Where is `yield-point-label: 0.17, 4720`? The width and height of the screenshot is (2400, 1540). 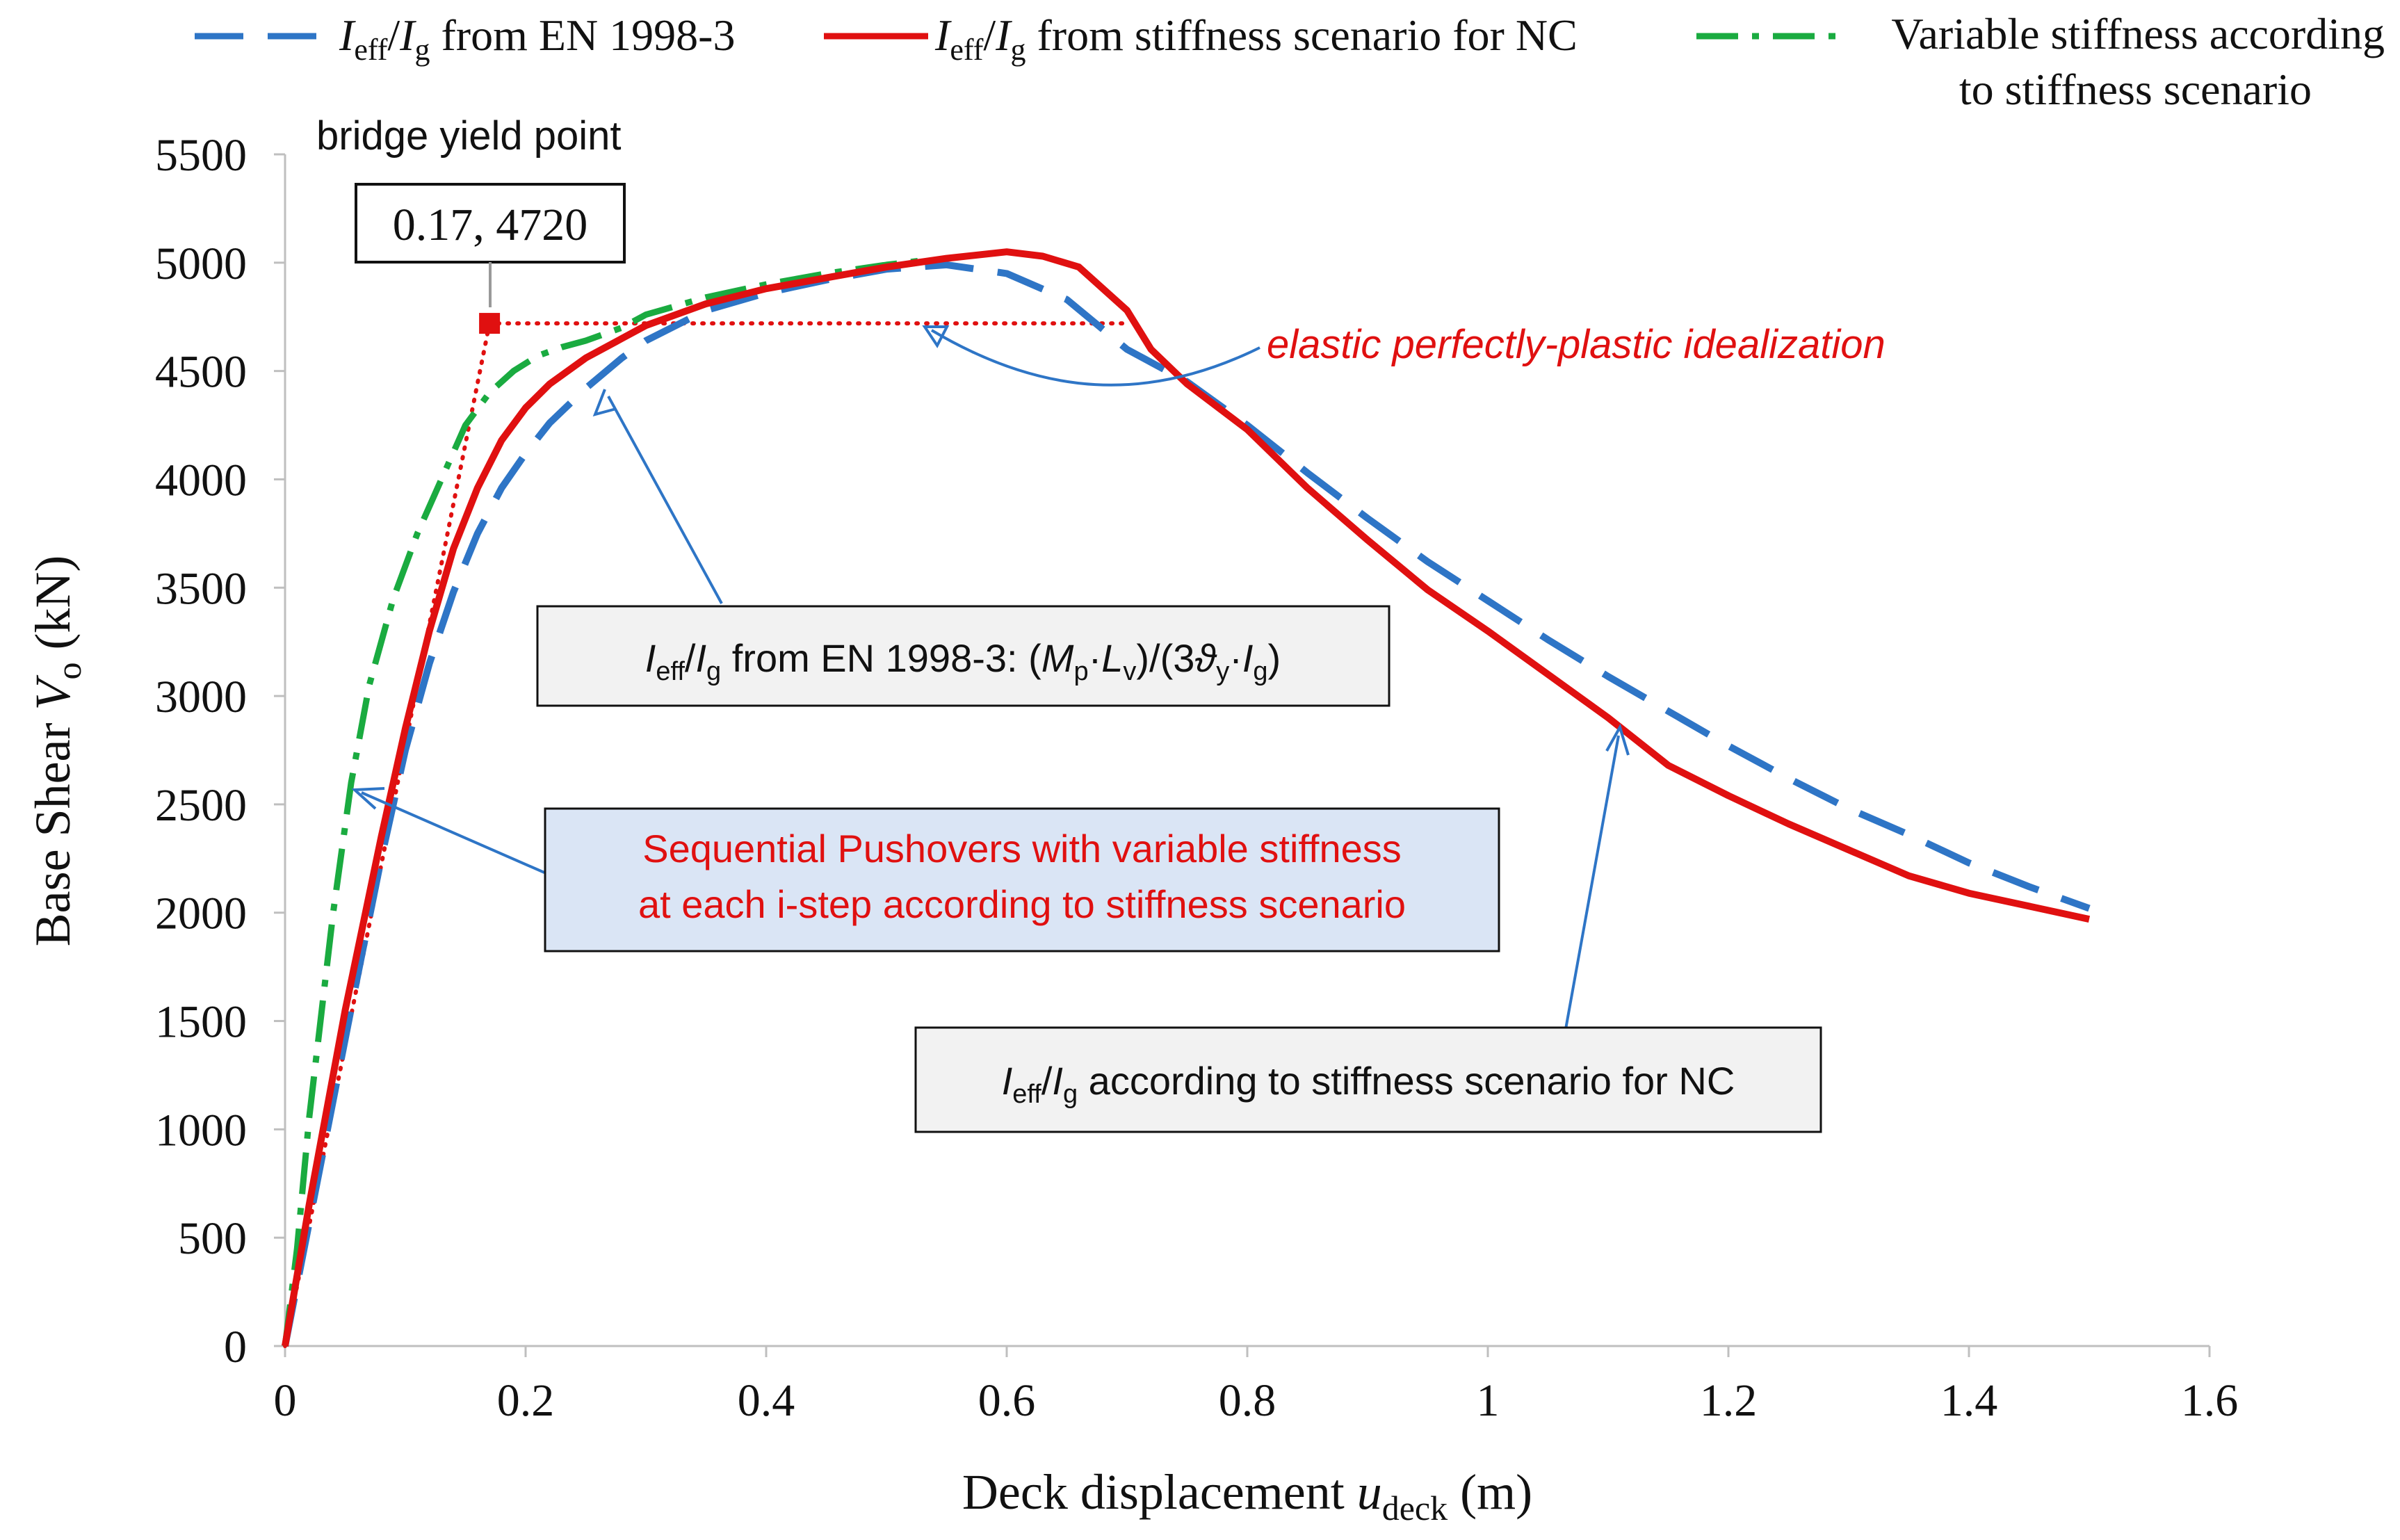 yield-point-label: 0.17, 4720 is located at coordinates (490, 225).